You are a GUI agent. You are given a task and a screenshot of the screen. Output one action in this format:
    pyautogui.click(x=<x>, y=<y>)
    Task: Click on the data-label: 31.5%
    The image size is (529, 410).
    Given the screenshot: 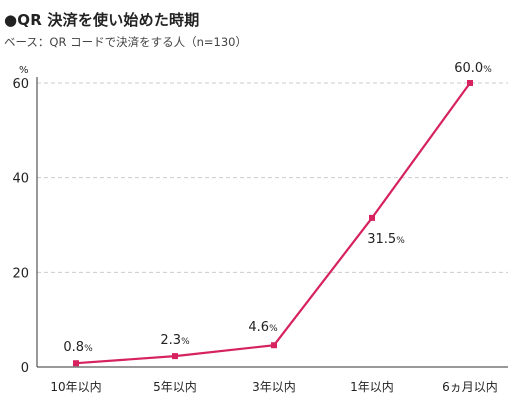 What is the action you would take?
    pyautogui.click(x=386, y=239)
    